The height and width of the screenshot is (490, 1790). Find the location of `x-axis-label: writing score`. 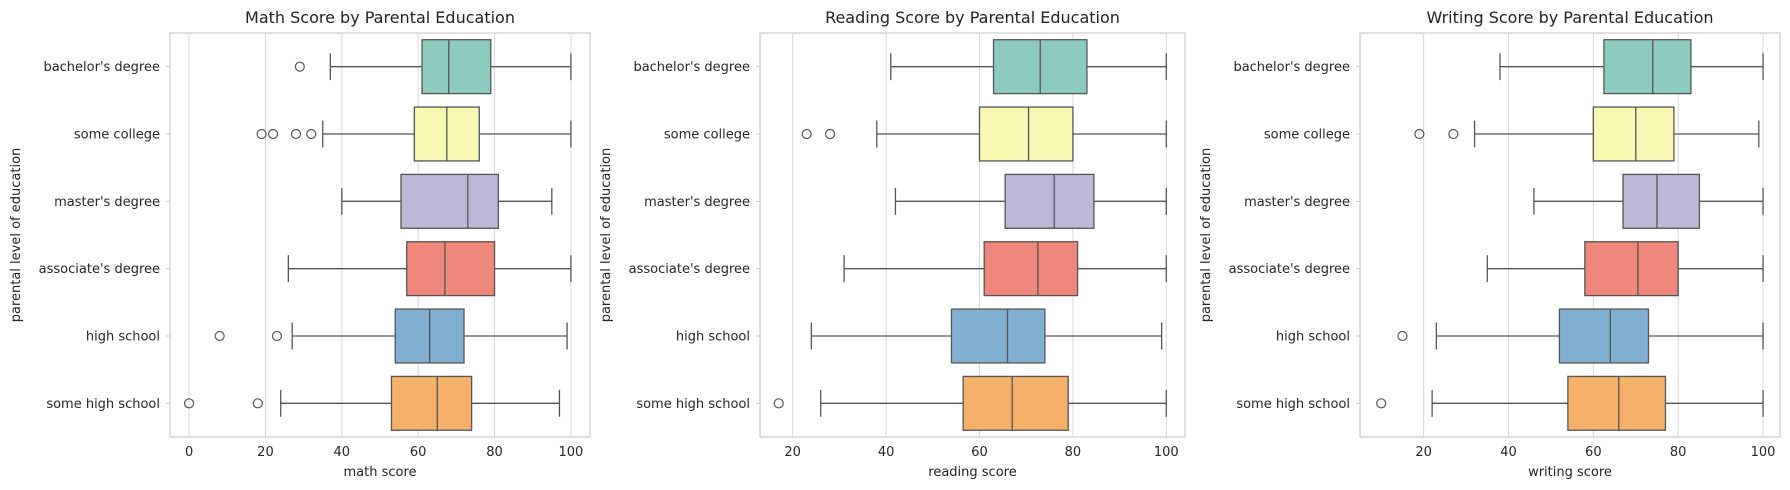

x-axis-label: writing score is located at coordinates (1570, 472).